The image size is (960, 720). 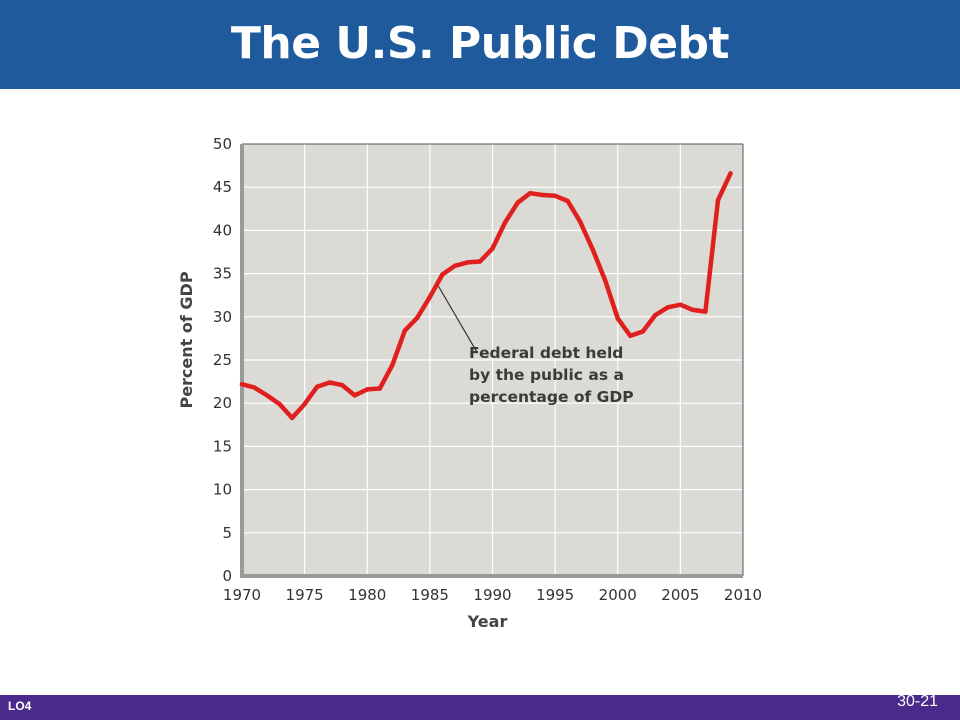 I want to click on y-tick-label: 40, so click(x=222, y=230).